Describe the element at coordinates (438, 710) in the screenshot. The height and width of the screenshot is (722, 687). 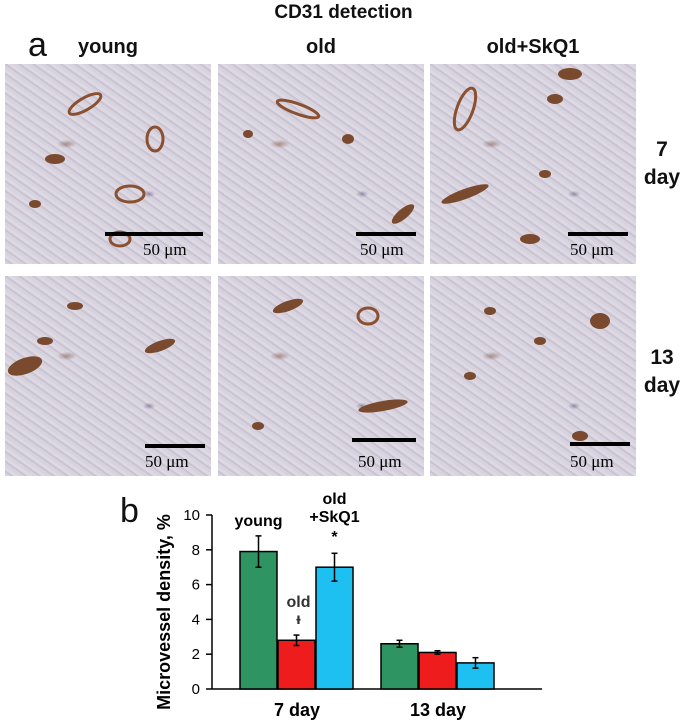
I see `x-category-label: 13 day` at that location.